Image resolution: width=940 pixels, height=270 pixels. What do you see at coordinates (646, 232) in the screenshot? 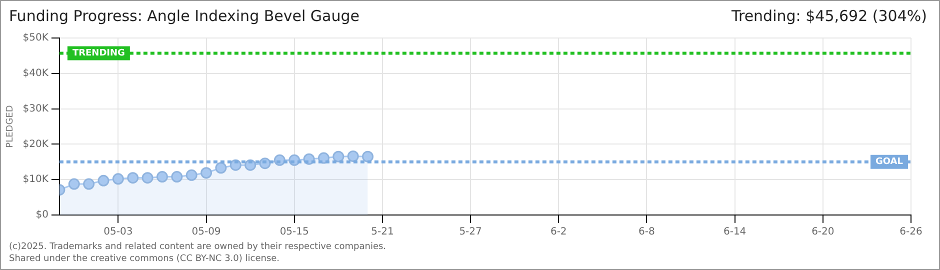
I see `x-tick-label: 6-8` at bounding box center [646, 232].